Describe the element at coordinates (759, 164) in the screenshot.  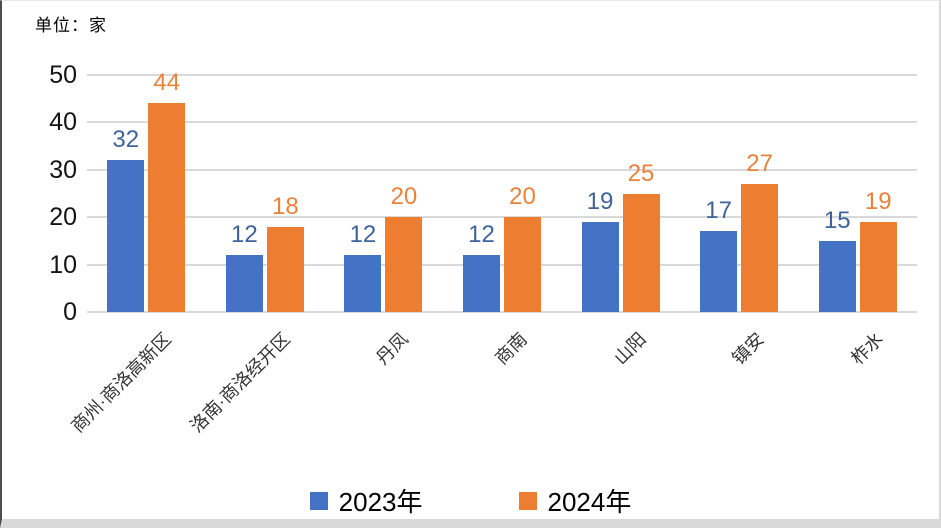
I see `data-label-2024年-镇安: 27` at that location.